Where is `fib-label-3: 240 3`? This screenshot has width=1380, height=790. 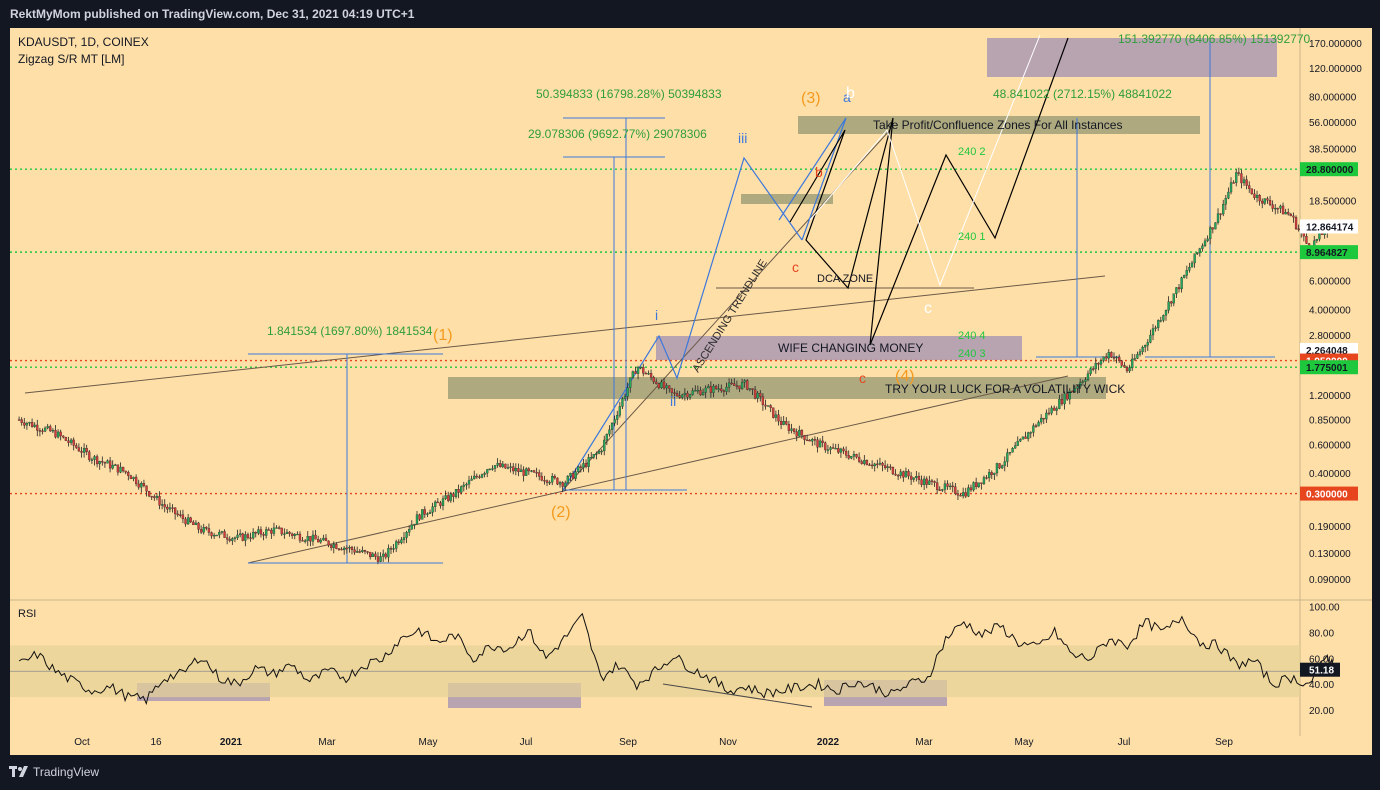 fib-label-3: 240 3 is located at coordinates (972, 354).